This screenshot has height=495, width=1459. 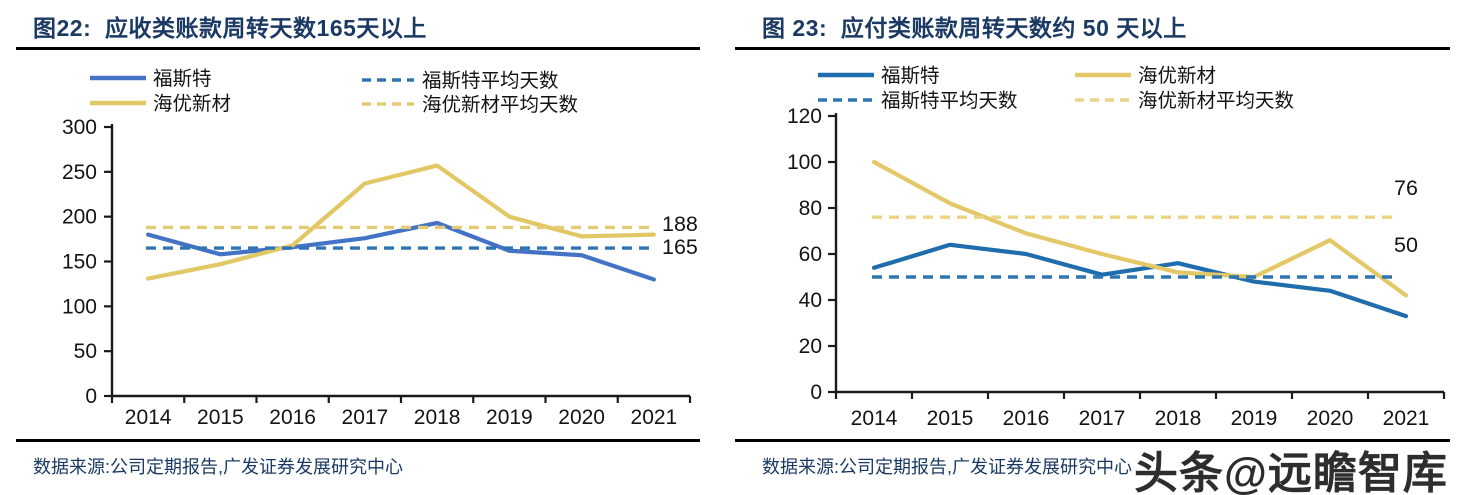 What do you see at coordinates (810, 254) in the screenshot?
I see `y-tick-label: 60` at bounding box center [810, 254].